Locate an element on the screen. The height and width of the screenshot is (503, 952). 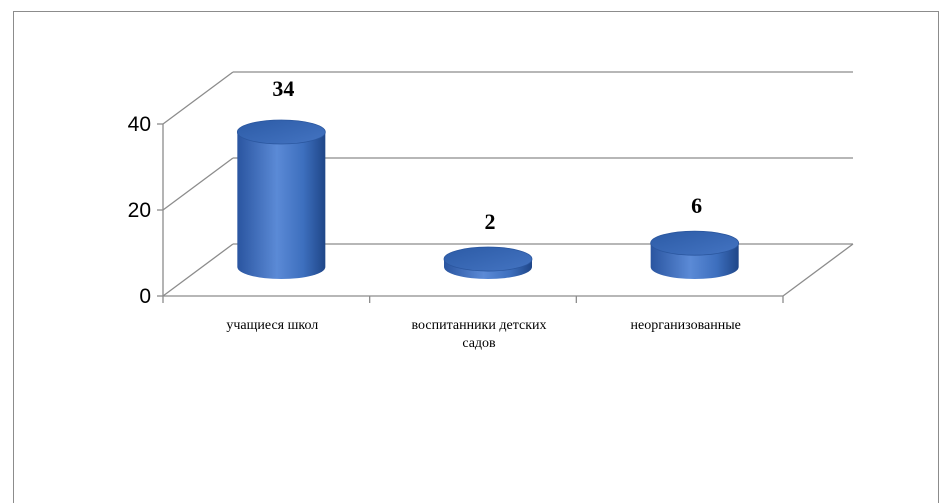
x-tick-label: воспитанники детских садов is located at coordinates (479, 334).